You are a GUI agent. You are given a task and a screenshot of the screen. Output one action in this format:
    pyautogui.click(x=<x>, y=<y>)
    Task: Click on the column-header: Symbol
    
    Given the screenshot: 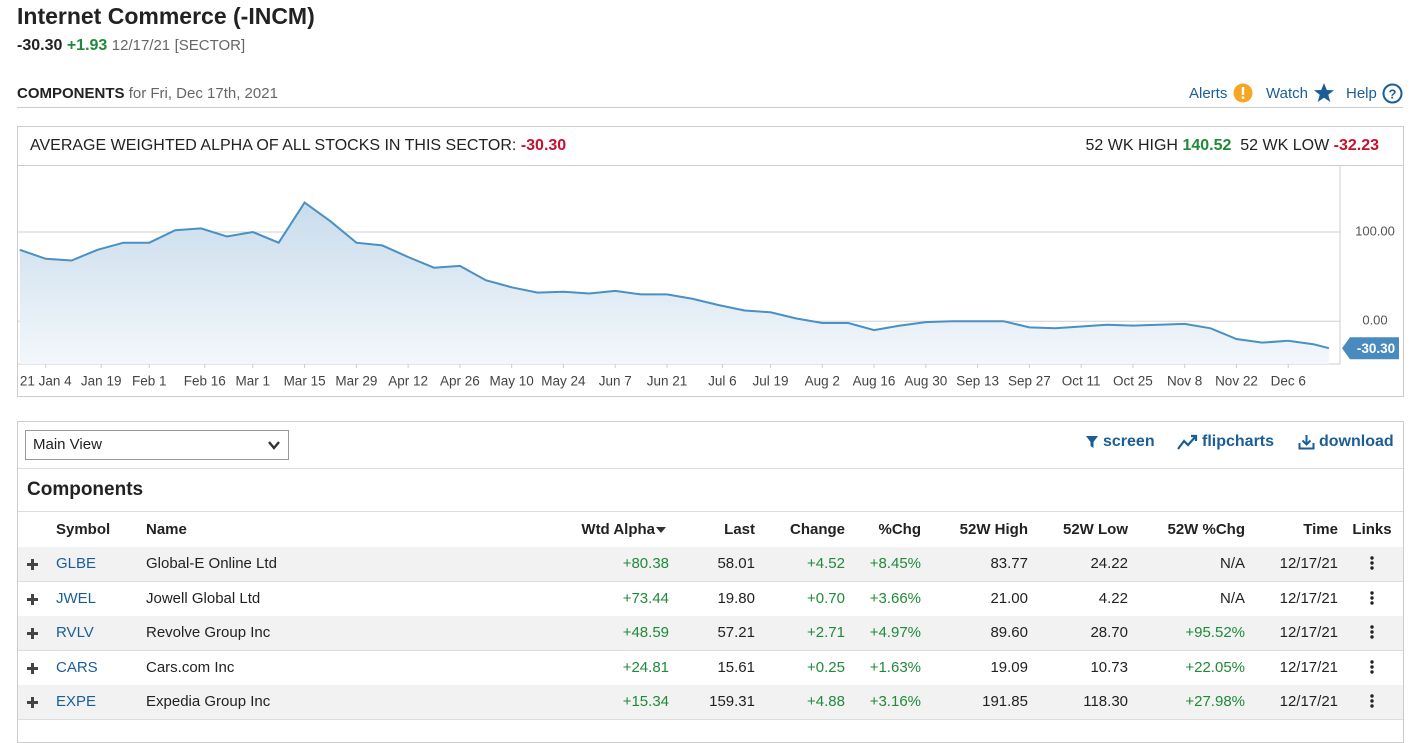 What is the action you would take?
    pyautogui.click(x=83, y=529)
    